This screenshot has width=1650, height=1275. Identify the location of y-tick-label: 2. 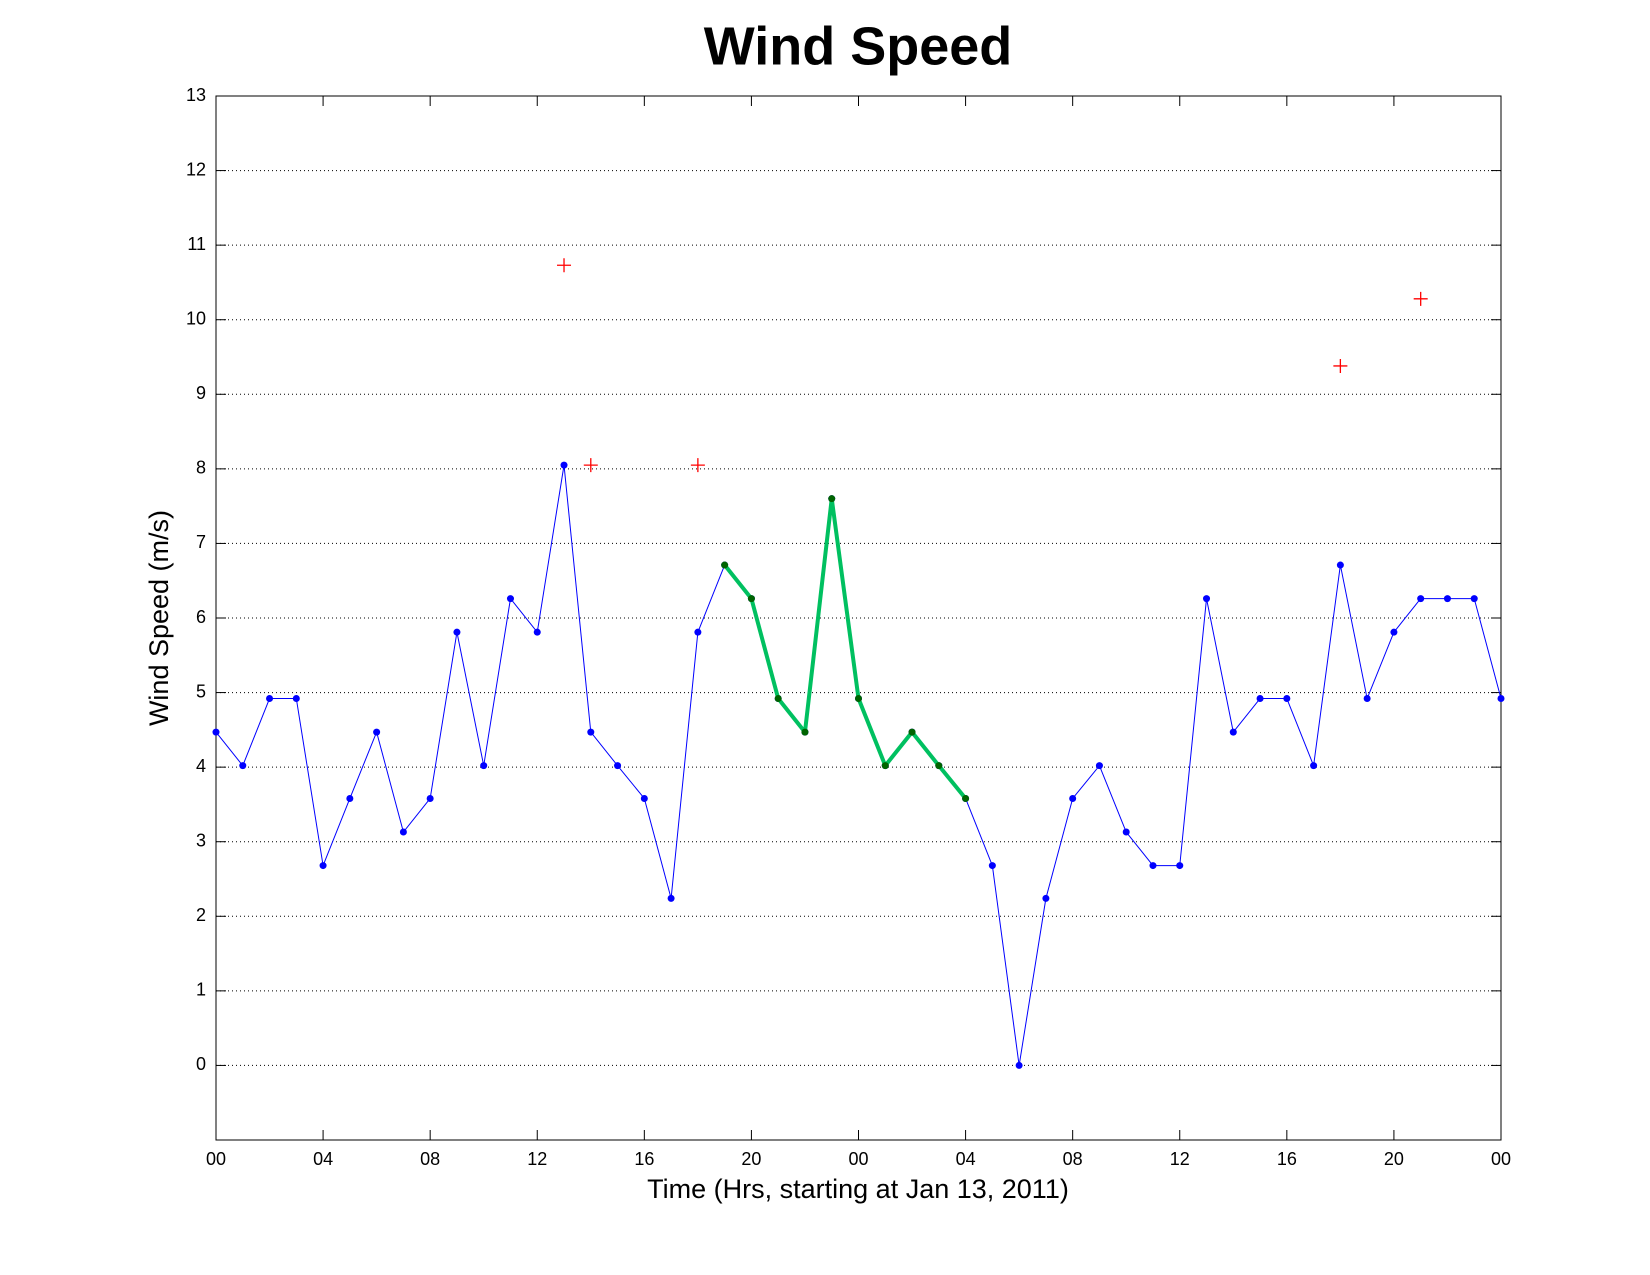
(201, 915).